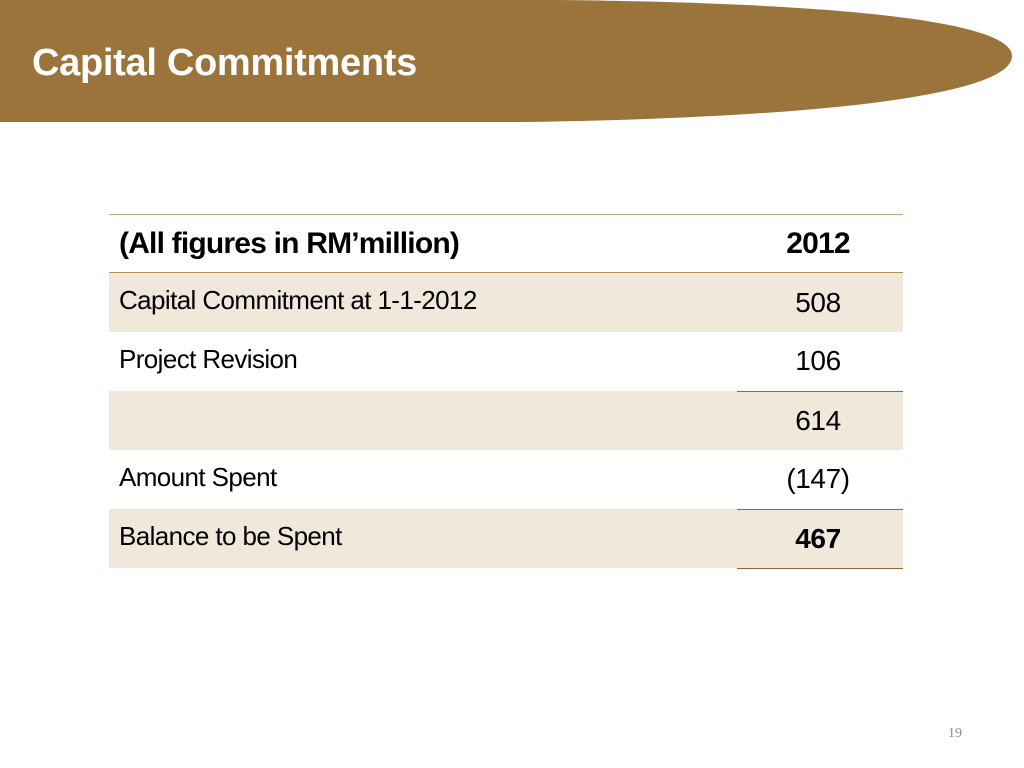 The height and width of the screenshot is (768, 1024). Describe the element at coordinates (820, 480) in the screenshot. I see `row-value: (147)` at that location.